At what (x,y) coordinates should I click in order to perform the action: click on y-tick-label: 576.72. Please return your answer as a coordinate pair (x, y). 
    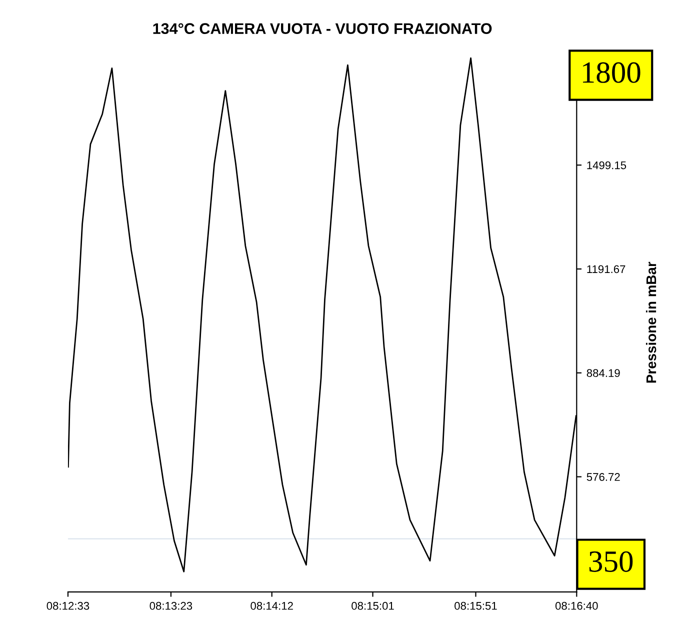
    Looking at the image, I should click on (603, 477).